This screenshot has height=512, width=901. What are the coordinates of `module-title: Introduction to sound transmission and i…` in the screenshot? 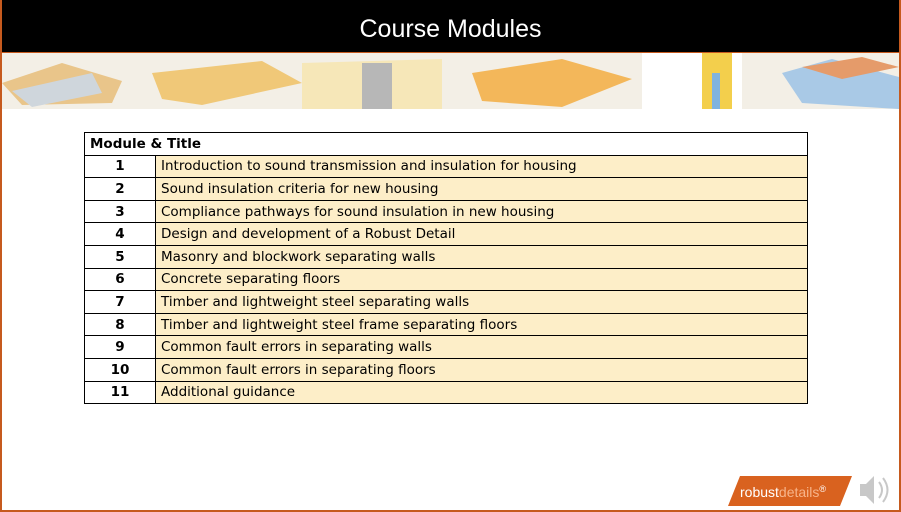 It's located at (481, 166).